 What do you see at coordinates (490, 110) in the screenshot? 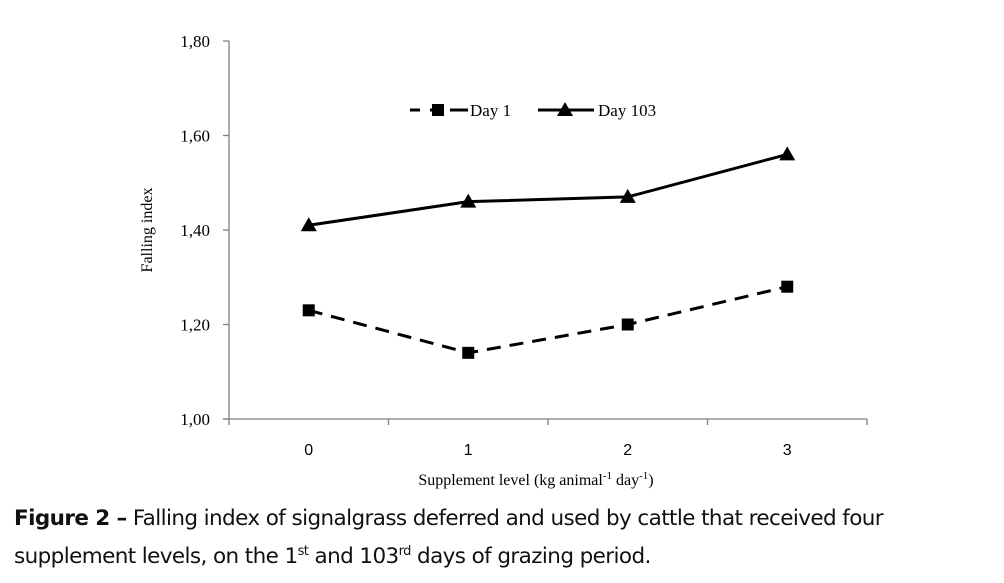
I see `legend-label: Day 1` at bounding box center [490, 110].